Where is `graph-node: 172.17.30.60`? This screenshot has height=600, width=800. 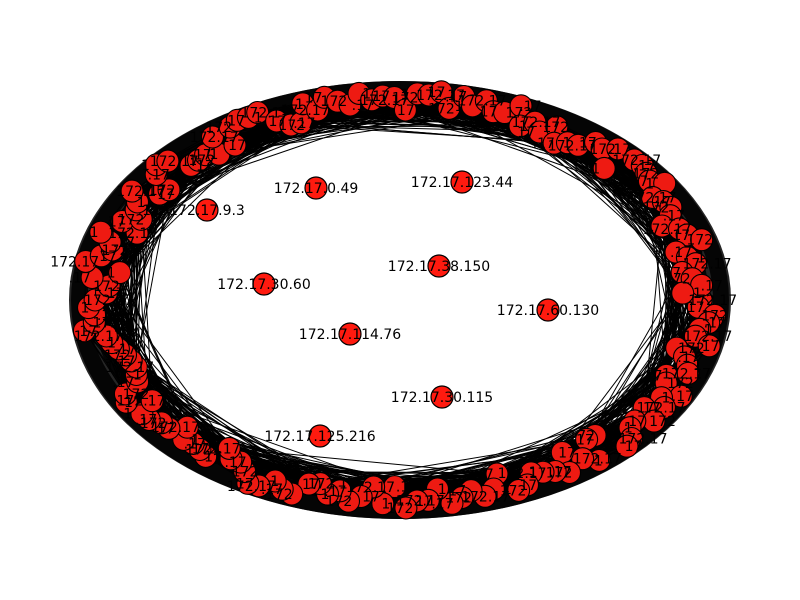
graph-node: 172.17.30.60 is located at coordinates (264, 284).